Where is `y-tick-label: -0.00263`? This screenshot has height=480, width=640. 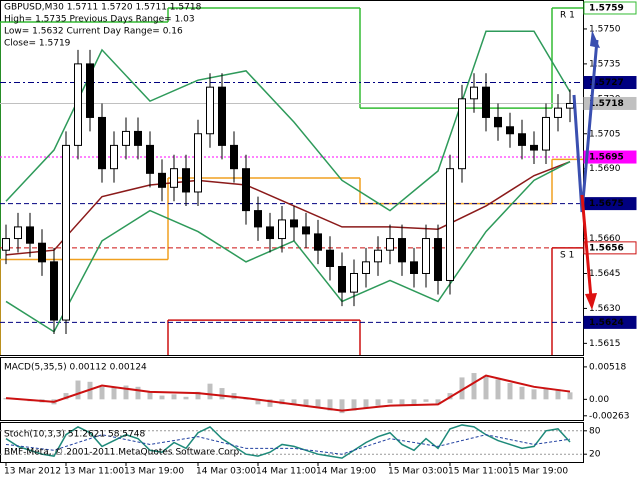 y-tick-label: -0.00263 is located at coordinates (609, 416).